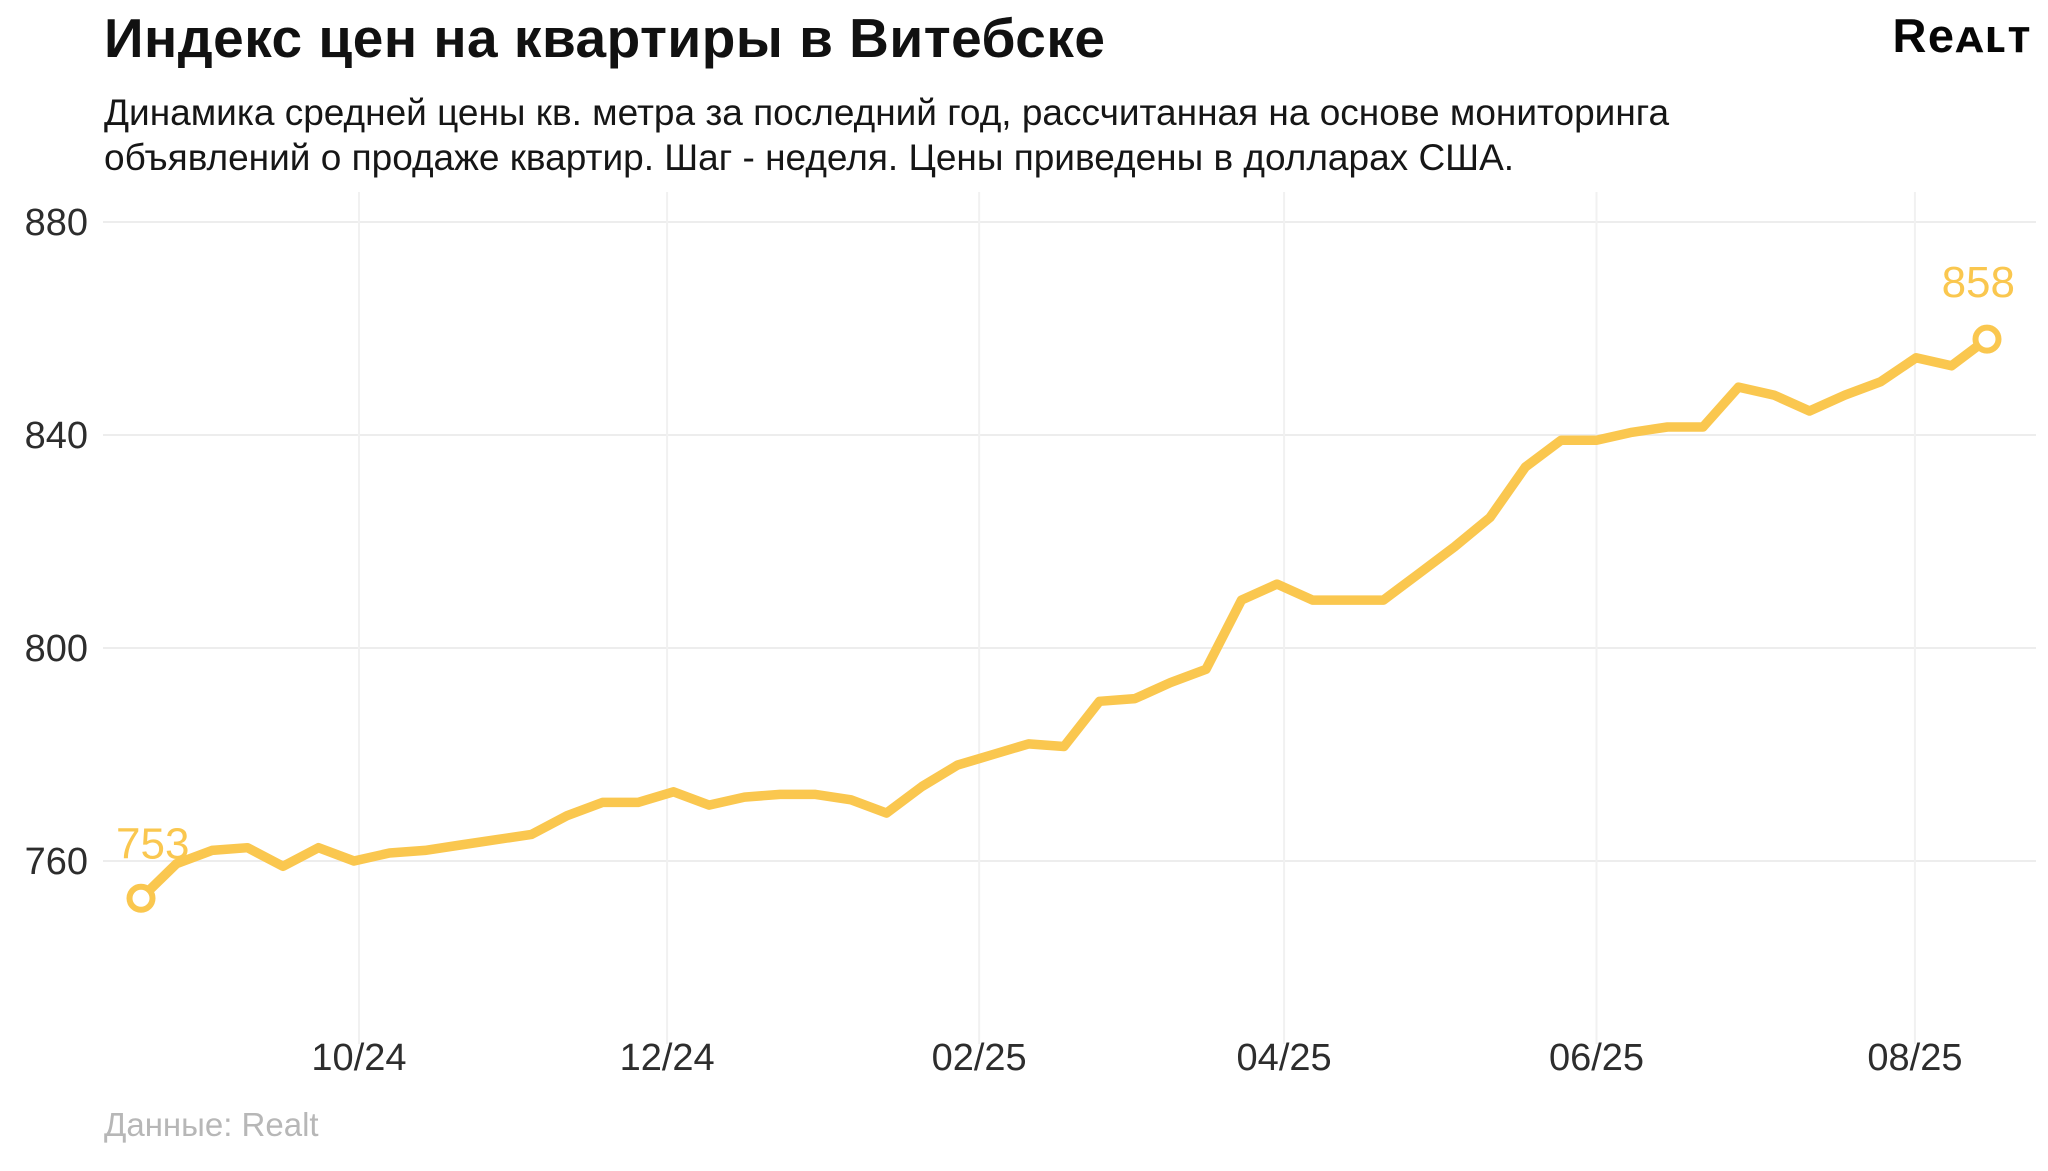  I want to click on x-tick-label: 12/24, so click(667, 1058).